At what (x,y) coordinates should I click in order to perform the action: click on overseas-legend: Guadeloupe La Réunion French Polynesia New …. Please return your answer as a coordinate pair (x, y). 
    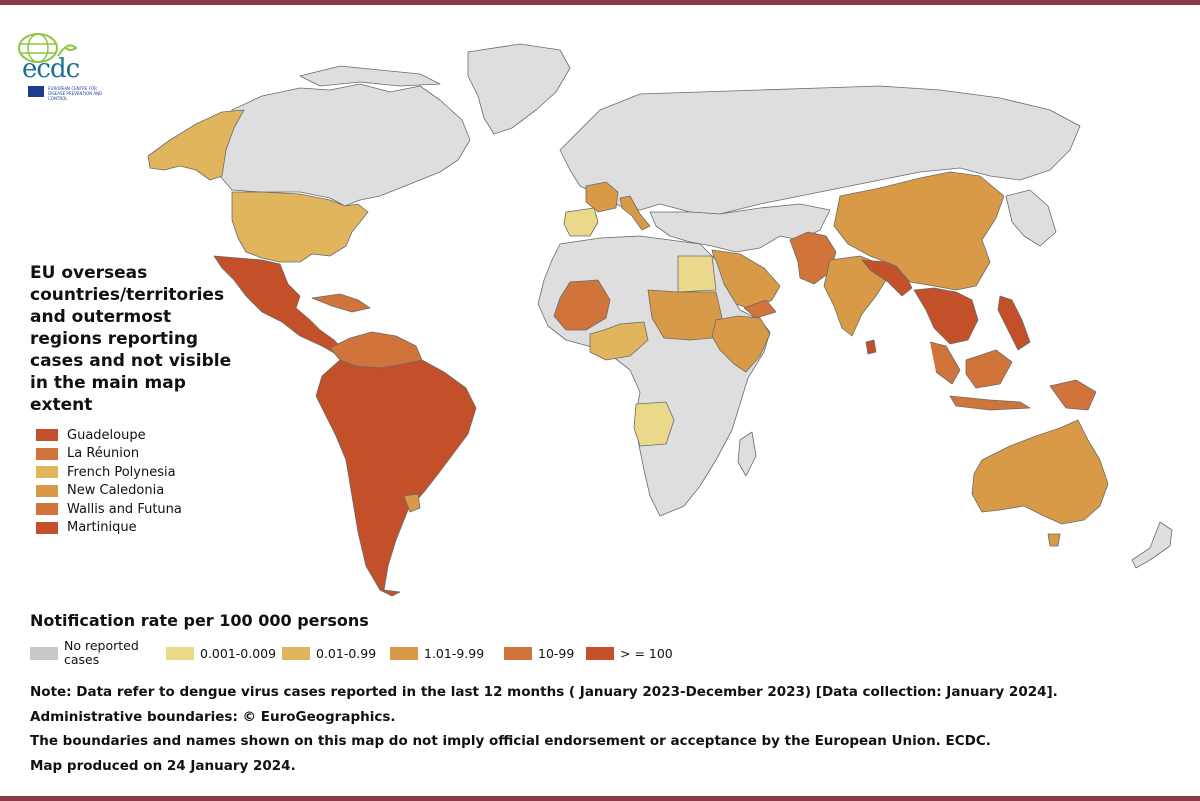
    Looking at the image, I should click on (109, 481).